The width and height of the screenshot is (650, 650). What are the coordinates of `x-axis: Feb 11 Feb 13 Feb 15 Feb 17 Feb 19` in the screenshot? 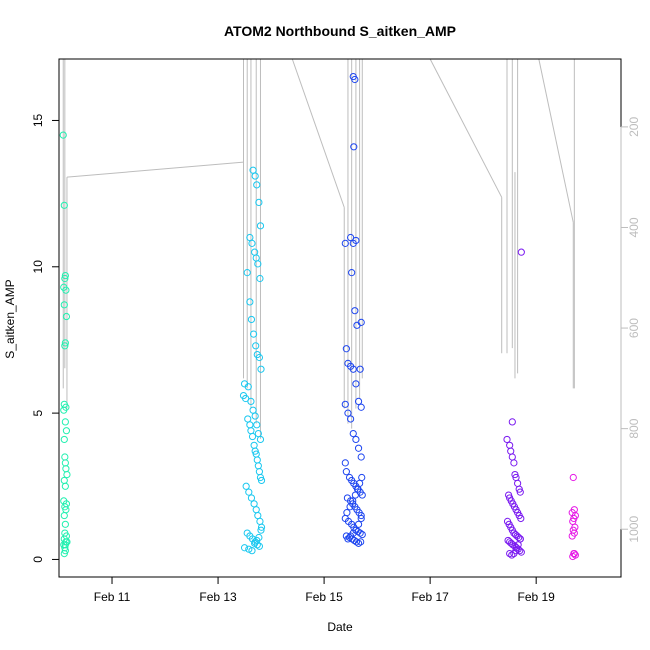 It's located at (324, 590).